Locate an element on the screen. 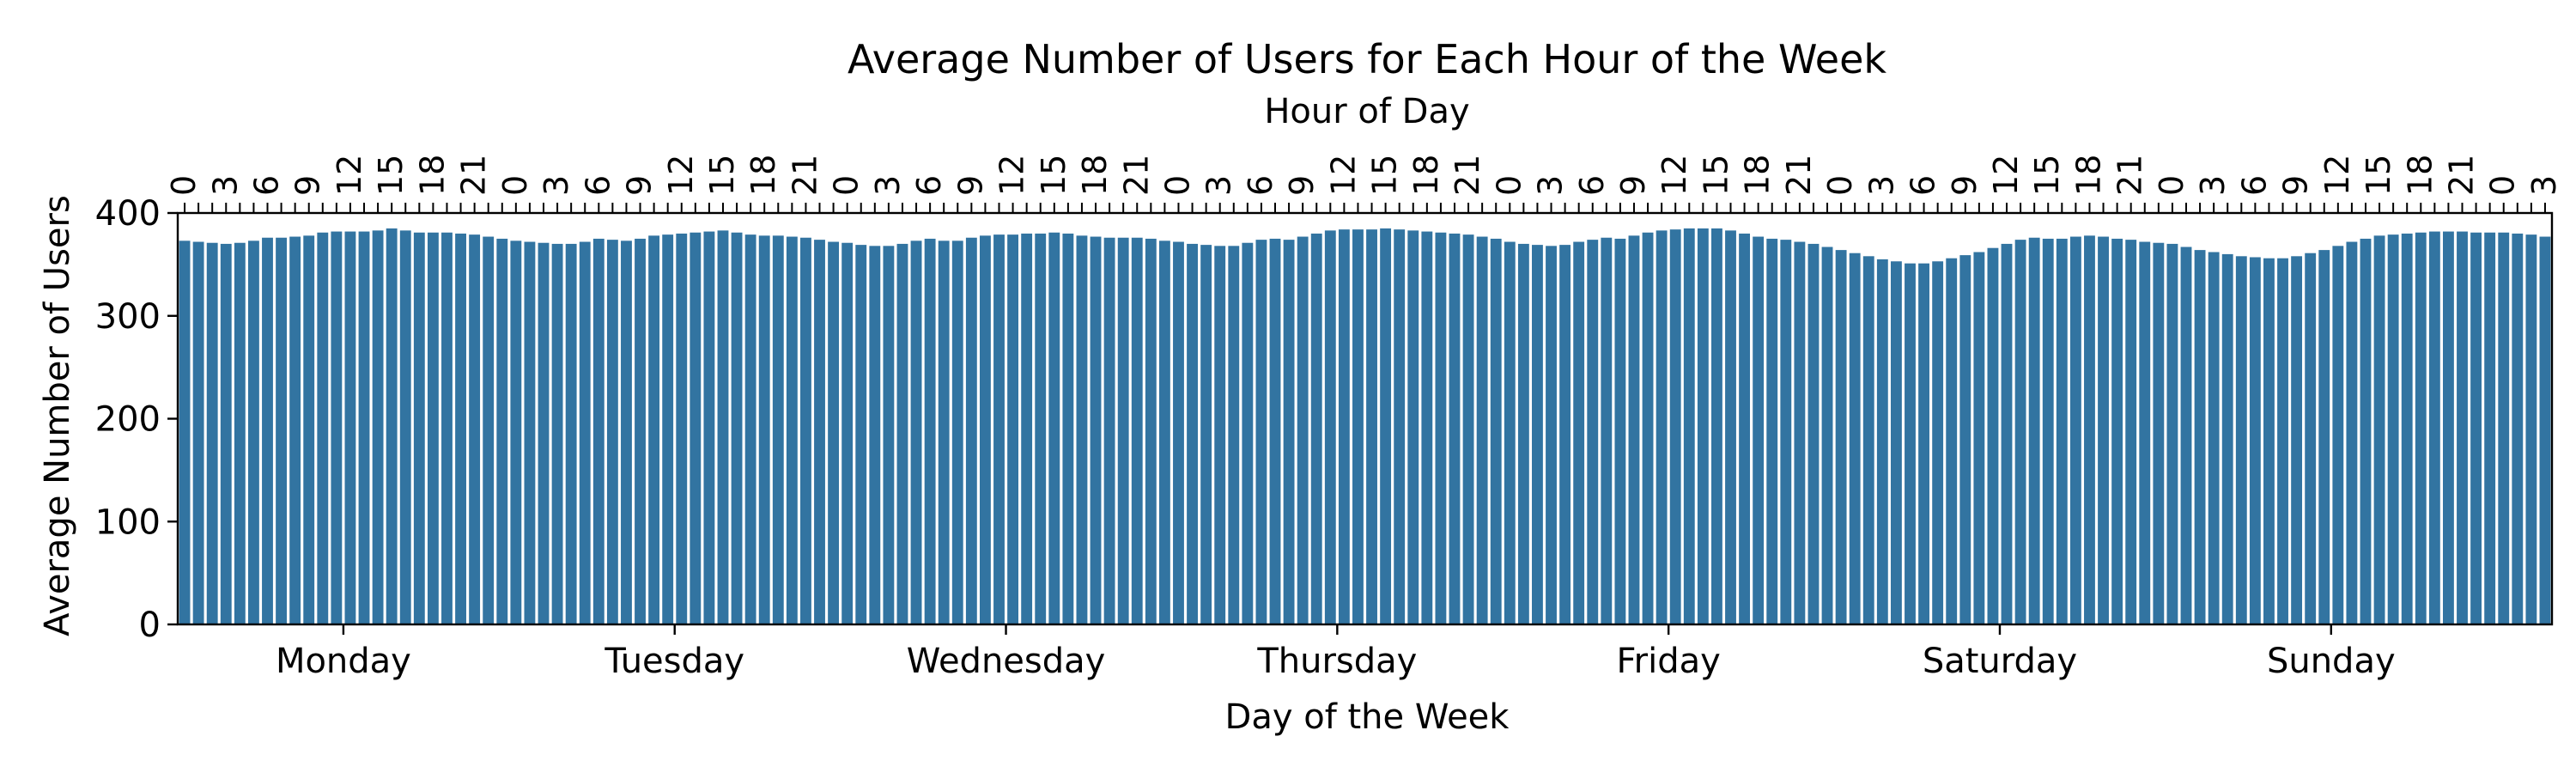  top-x-axis-label: Hour of Day is located at coordinates (1367, 111).